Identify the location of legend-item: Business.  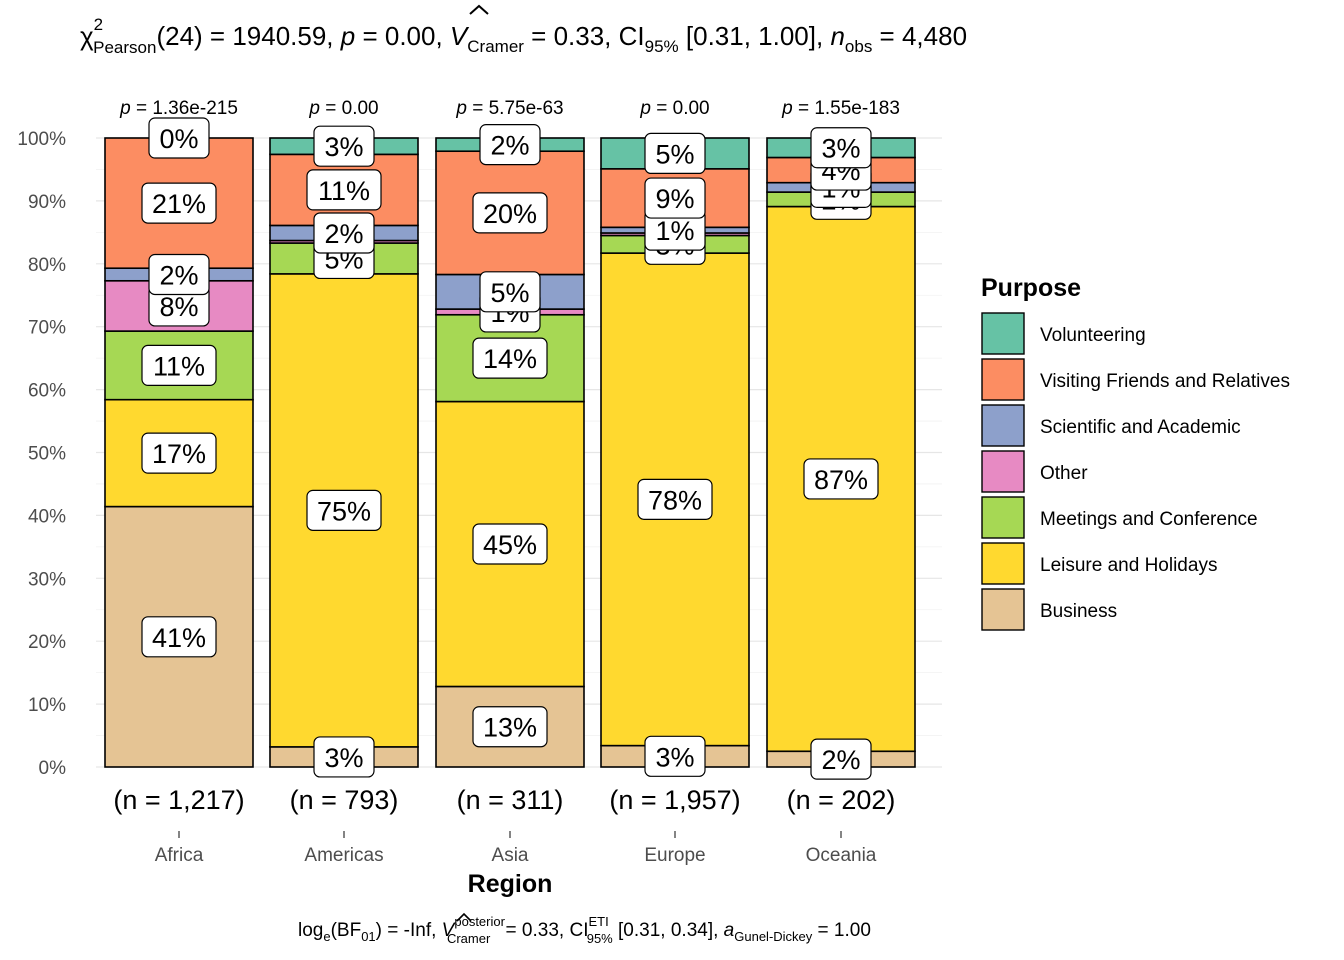
(1049, 609).